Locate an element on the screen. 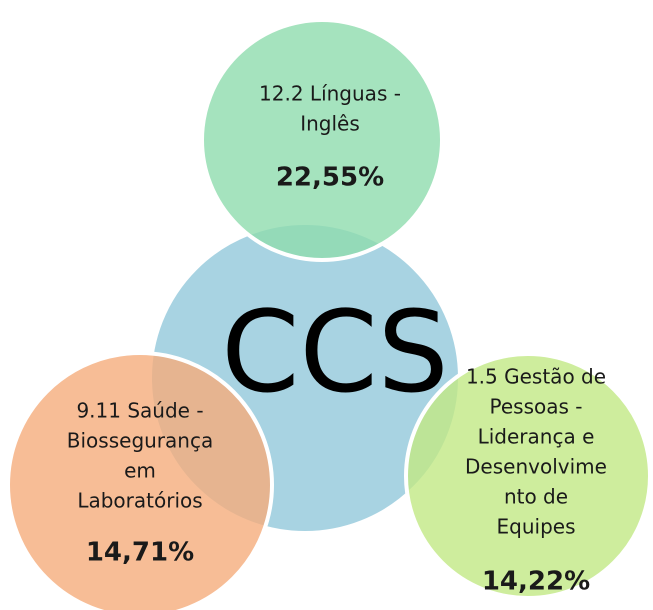 This screenshot has width=653, height=610. node-percent: 14,71% is located at coordinates (140, 553).